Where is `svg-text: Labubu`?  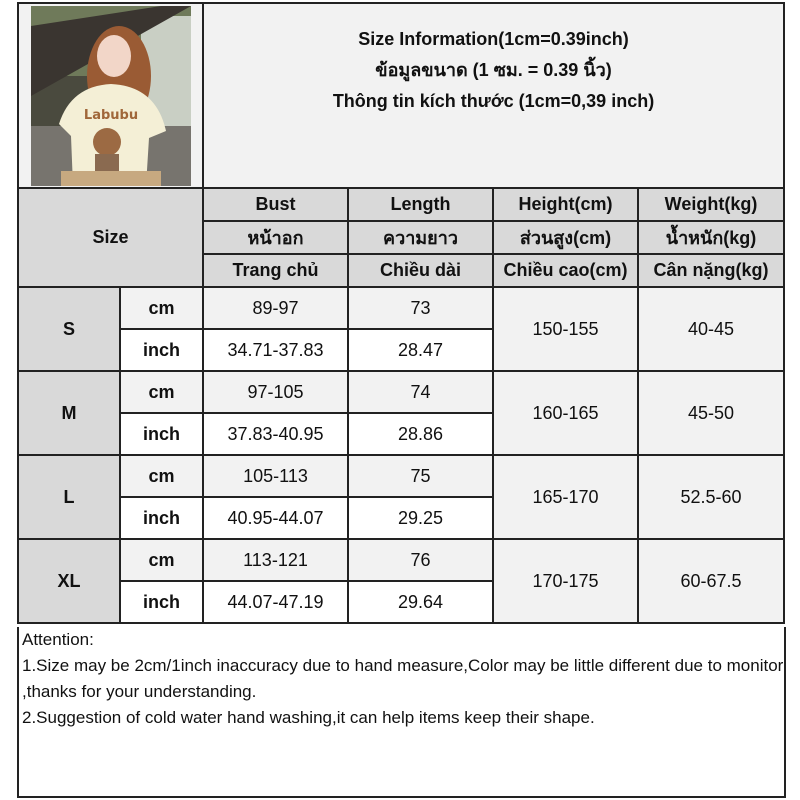 svg-text: Labubu is located at coordinates (110, 115).